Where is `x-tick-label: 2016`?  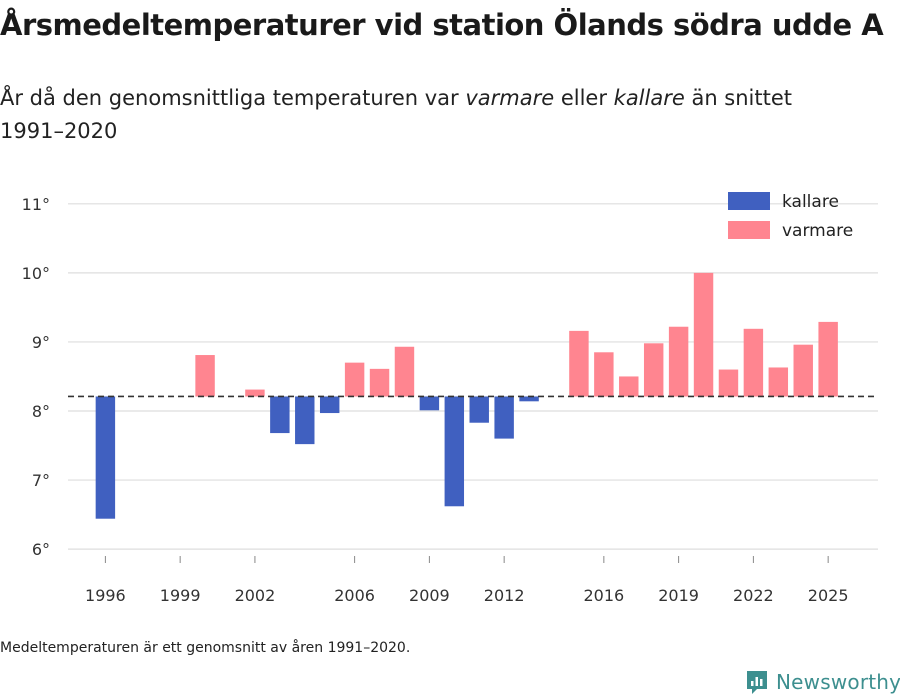 x-tick-label: 2016 is located at coordinates (603, 595).